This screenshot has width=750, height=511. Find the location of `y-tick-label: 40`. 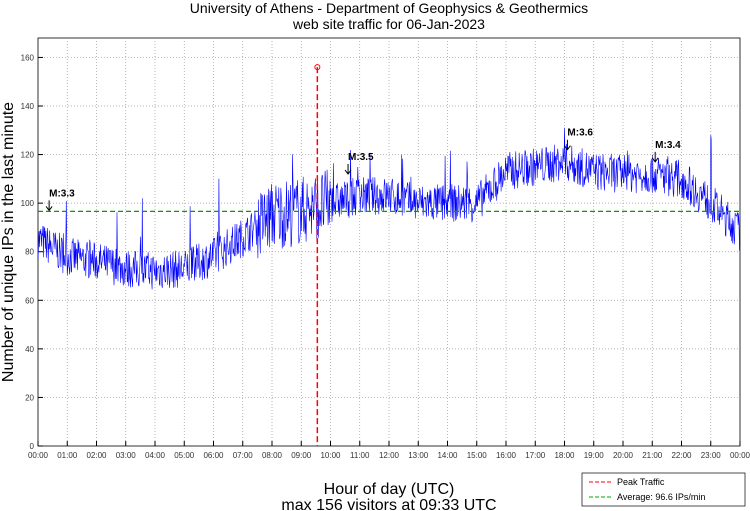

y-tick-label: 40 is located at coordinates (29, 349).